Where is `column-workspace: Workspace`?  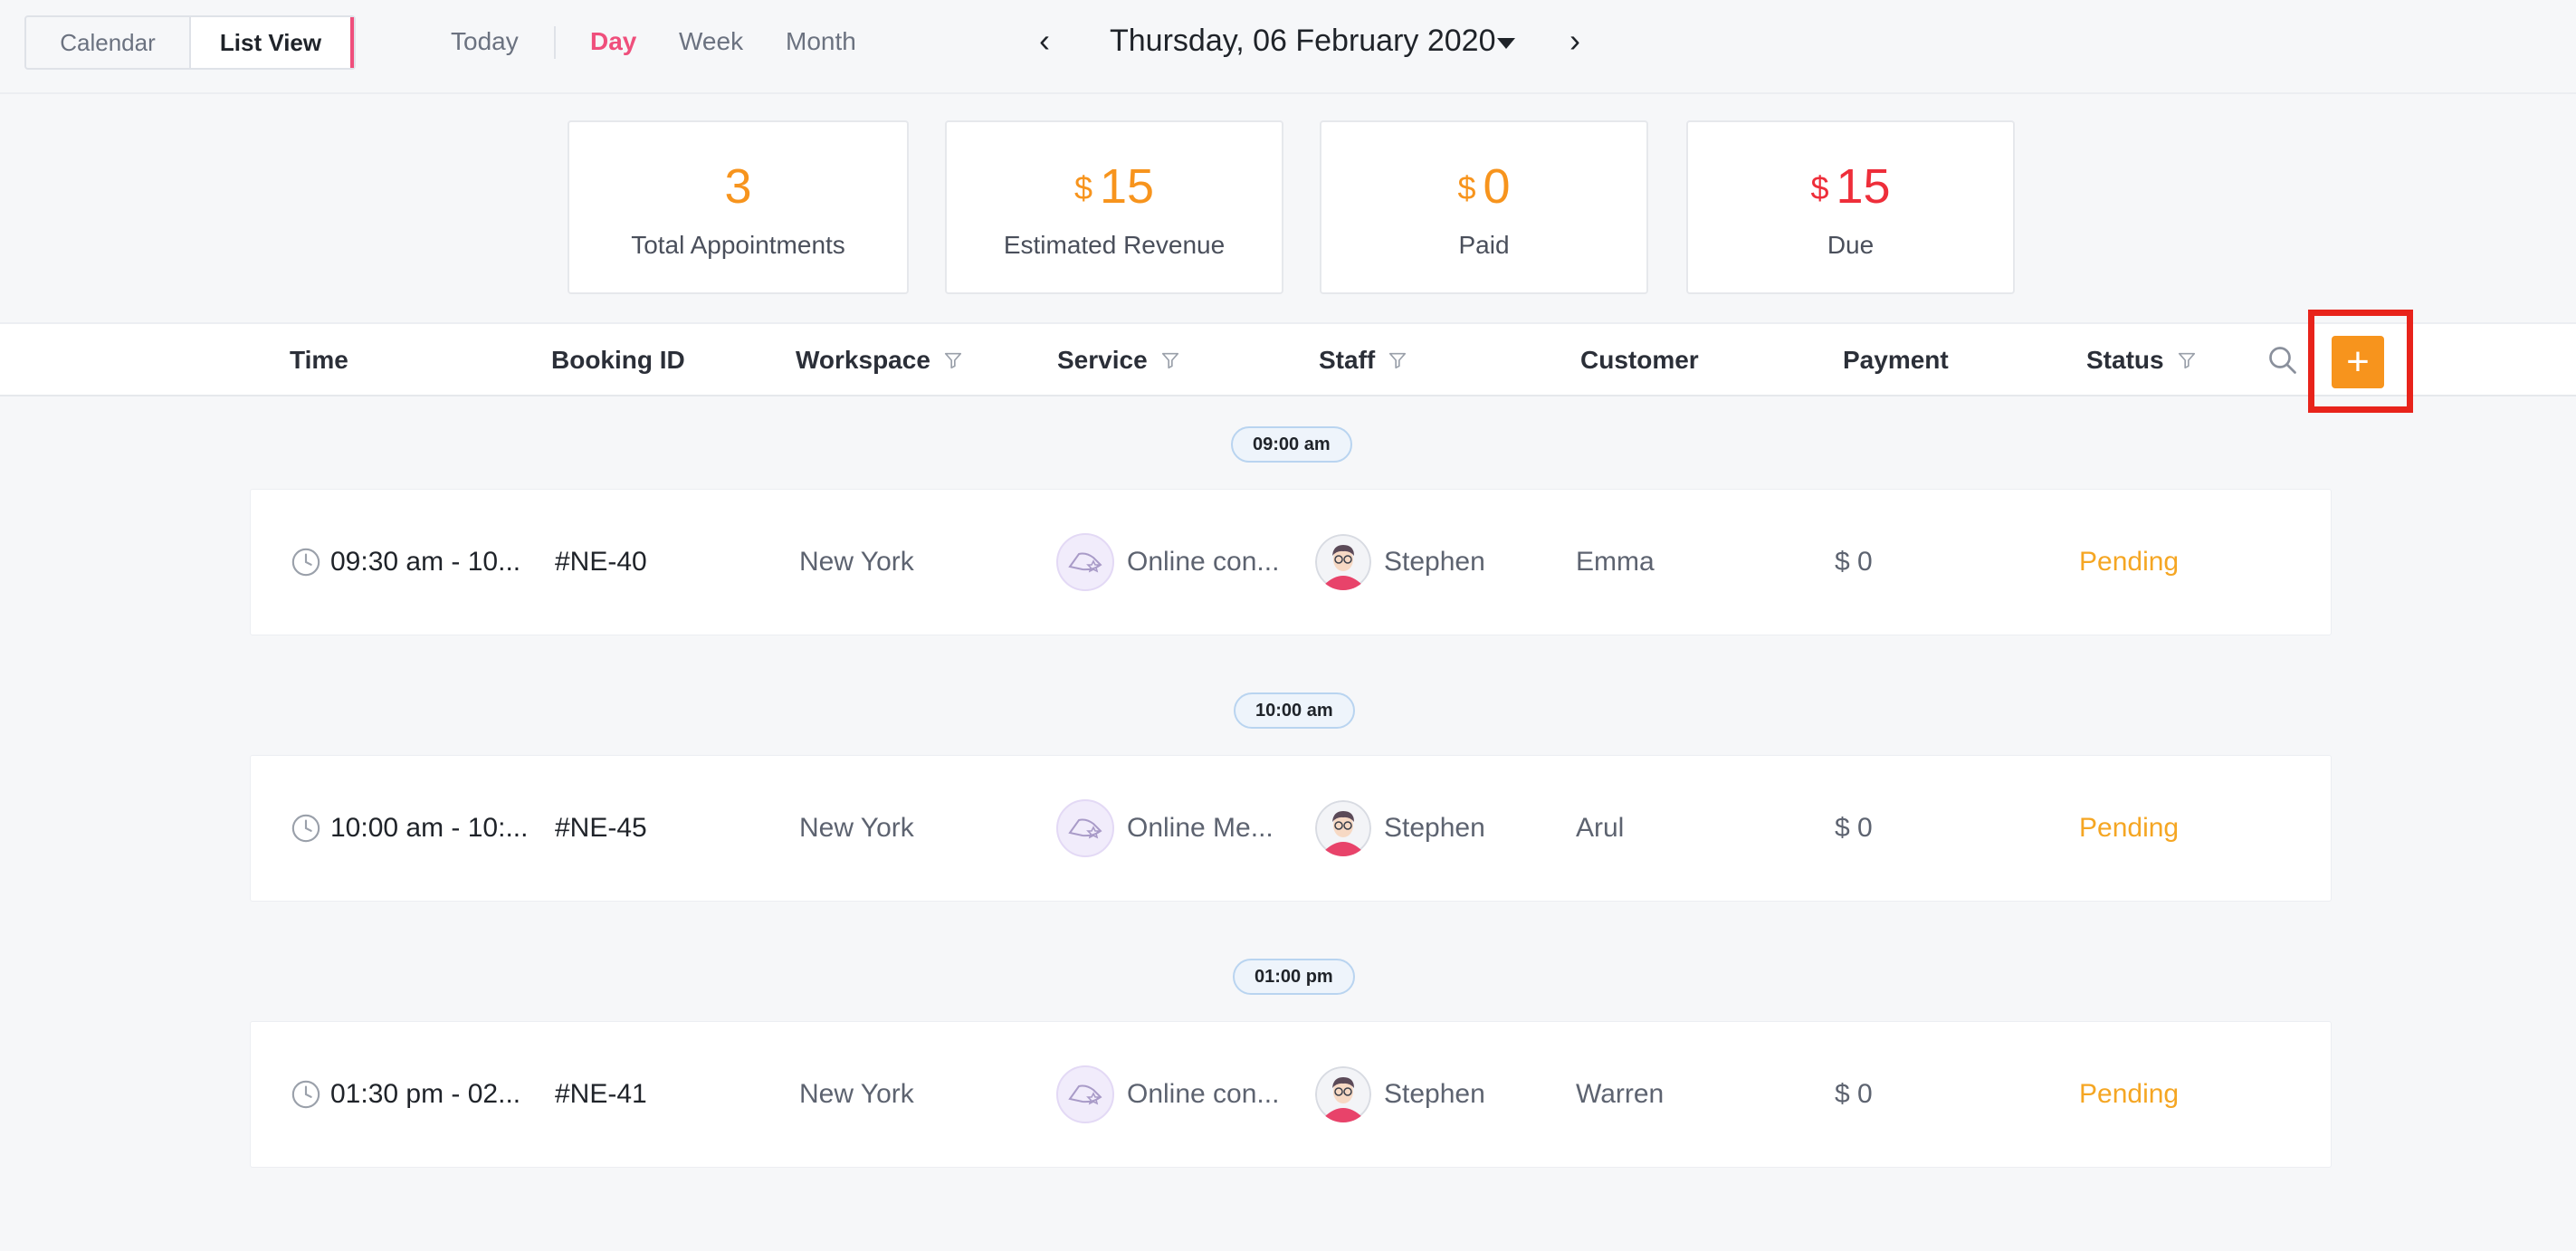
column-workspace: Workspace is located at coordinates (880, 360).